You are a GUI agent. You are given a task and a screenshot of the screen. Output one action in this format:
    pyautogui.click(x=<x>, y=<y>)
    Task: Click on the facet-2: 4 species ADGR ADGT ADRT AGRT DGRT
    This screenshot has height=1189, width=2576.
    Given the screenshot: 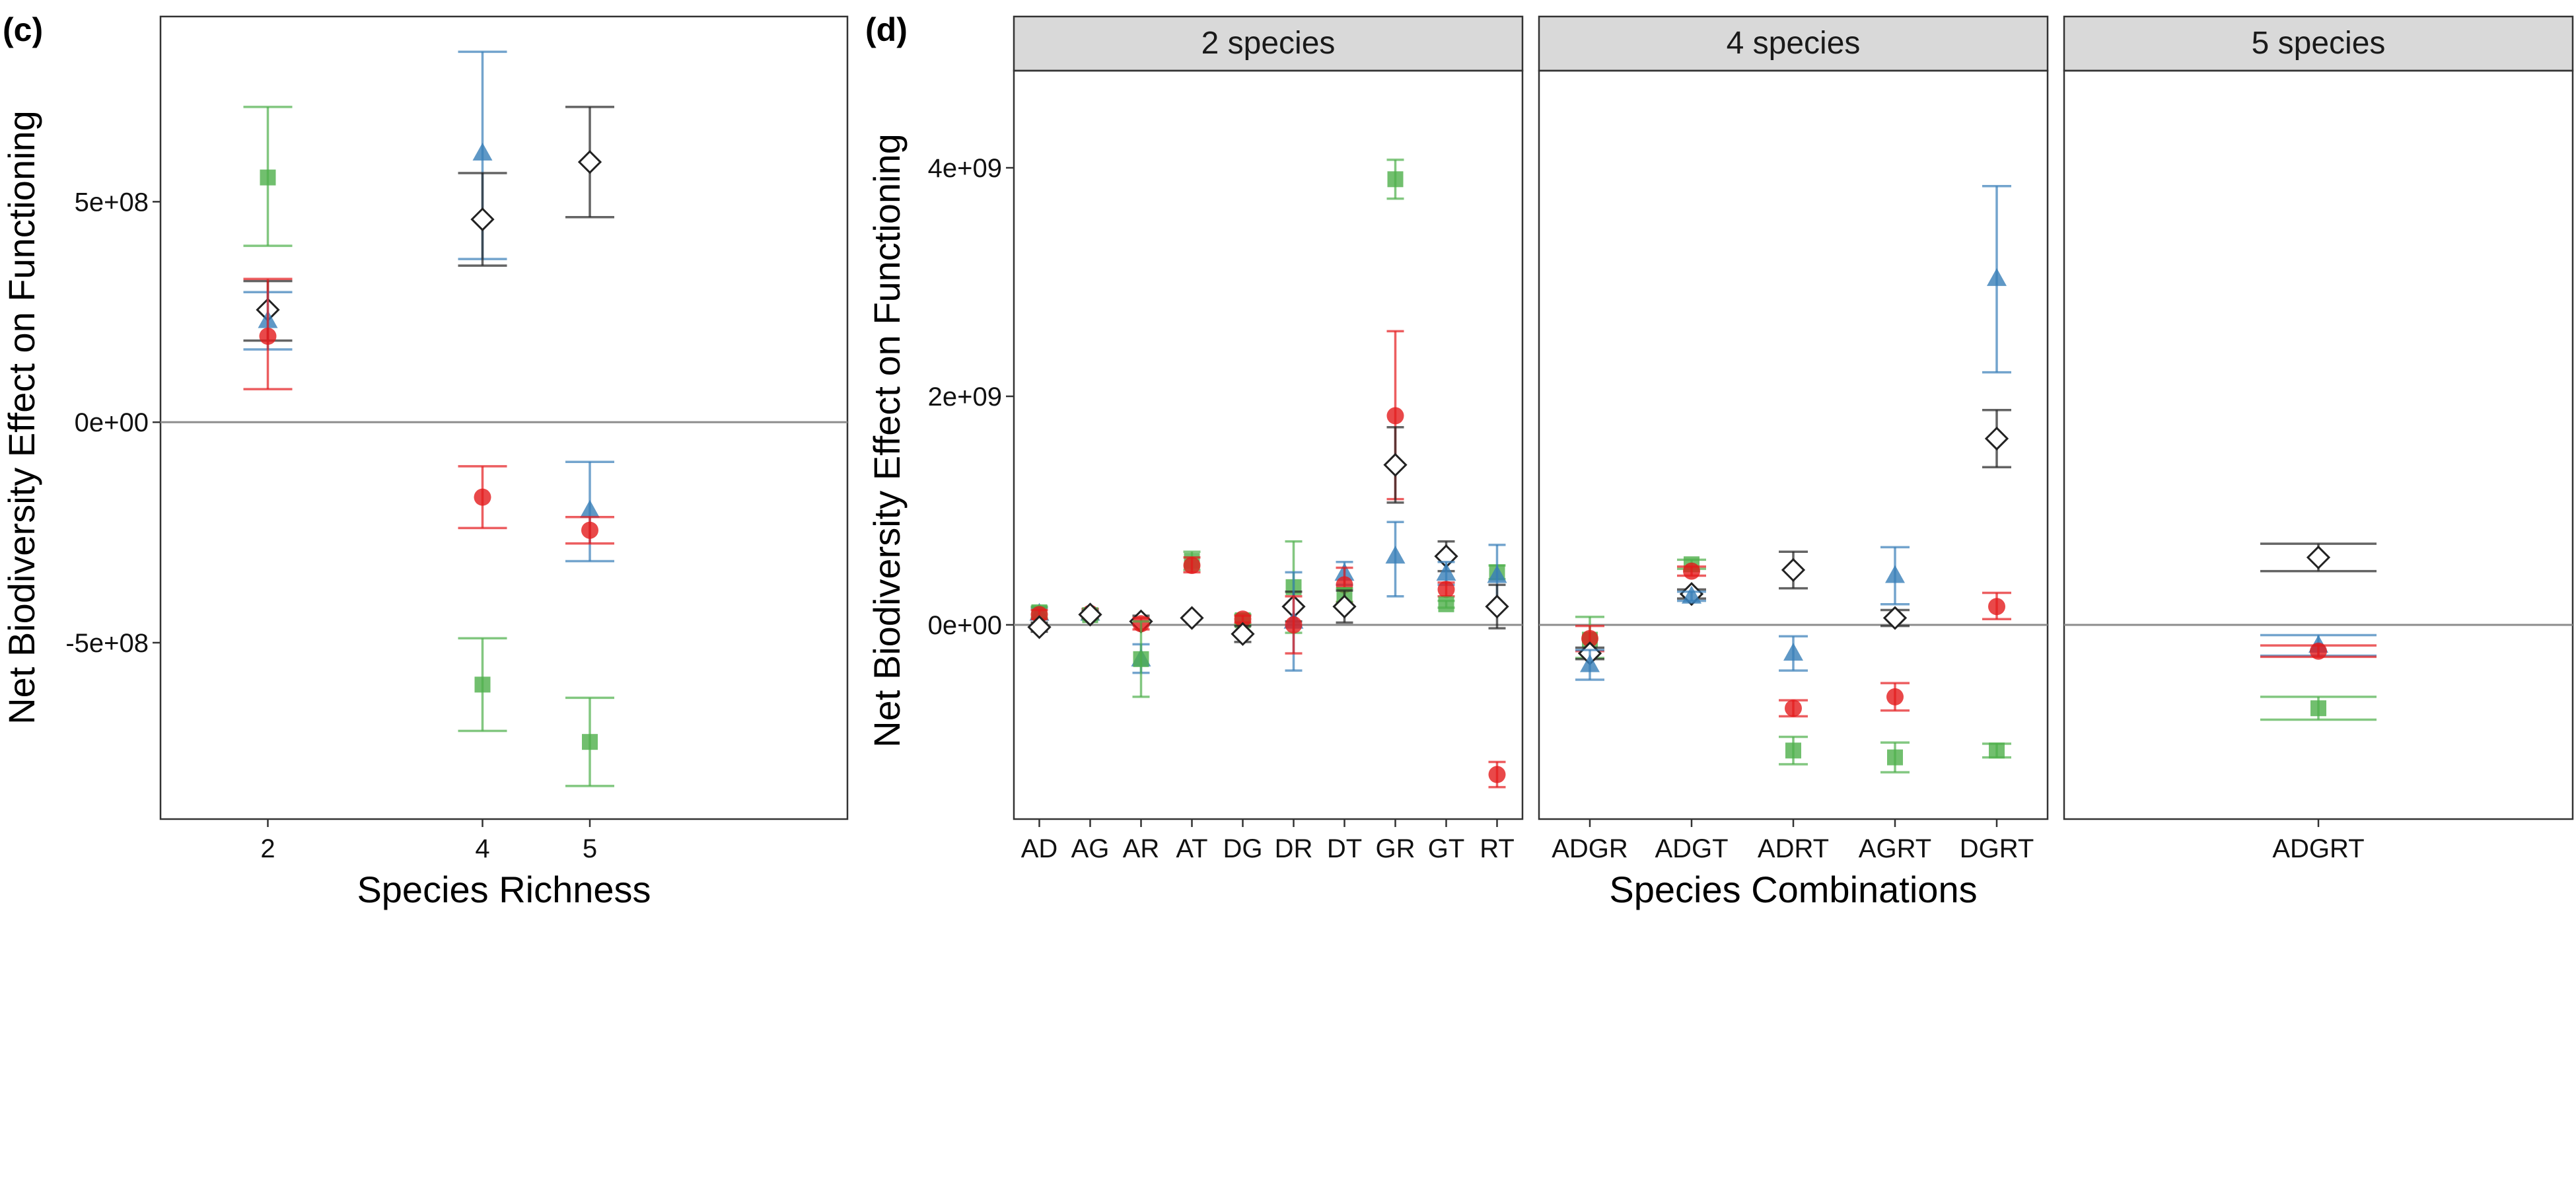 What is the action you would take?
    pyautogui.click(x=1793, y=439)
    